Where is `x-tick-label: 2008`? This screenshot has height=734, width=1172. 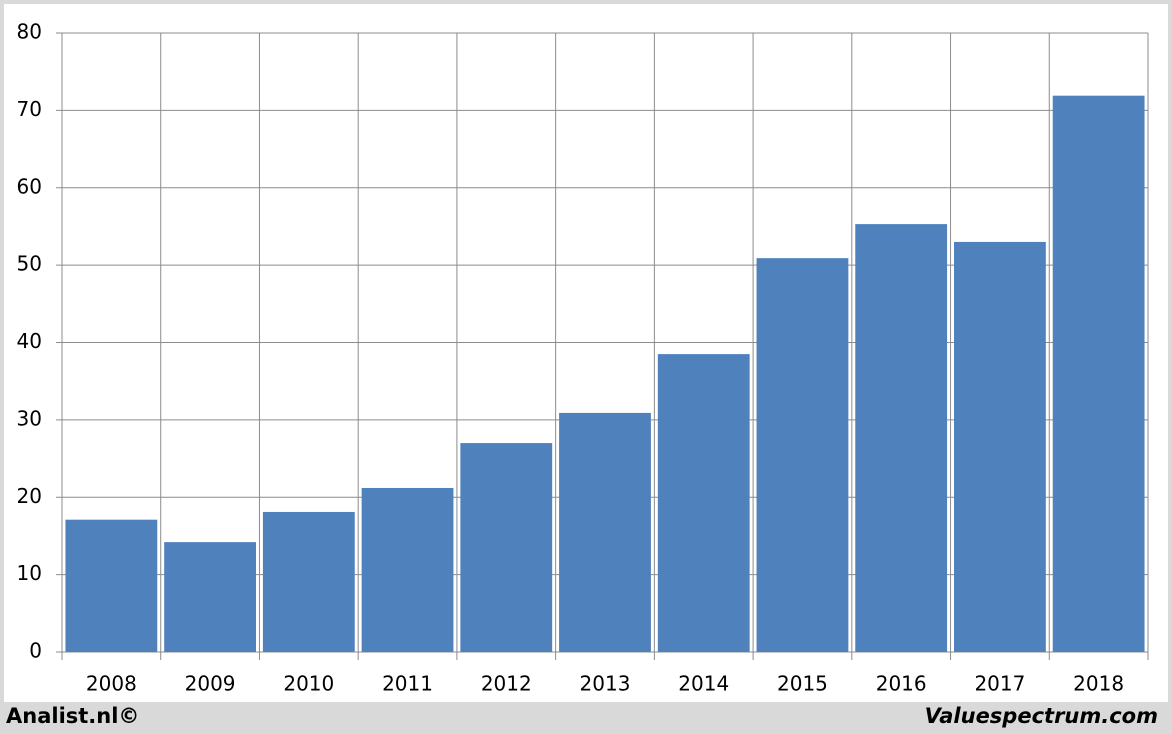
x-tick-label: 2008 is located at coordinates (111, 684).